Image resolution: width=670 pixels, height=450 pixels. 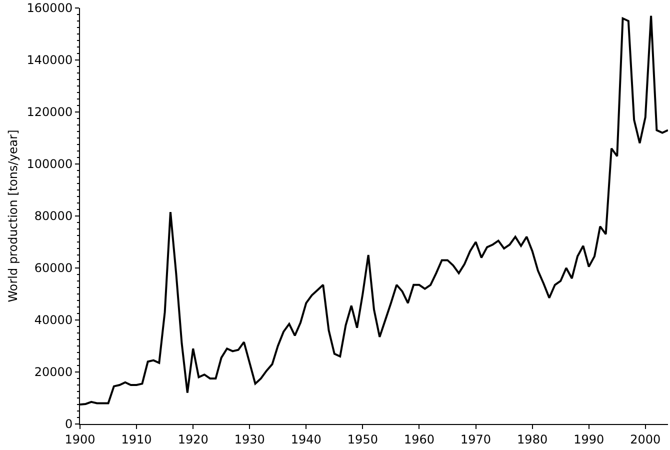 I want to click on x-tick-label: 1920, so click(x=193, y=439).